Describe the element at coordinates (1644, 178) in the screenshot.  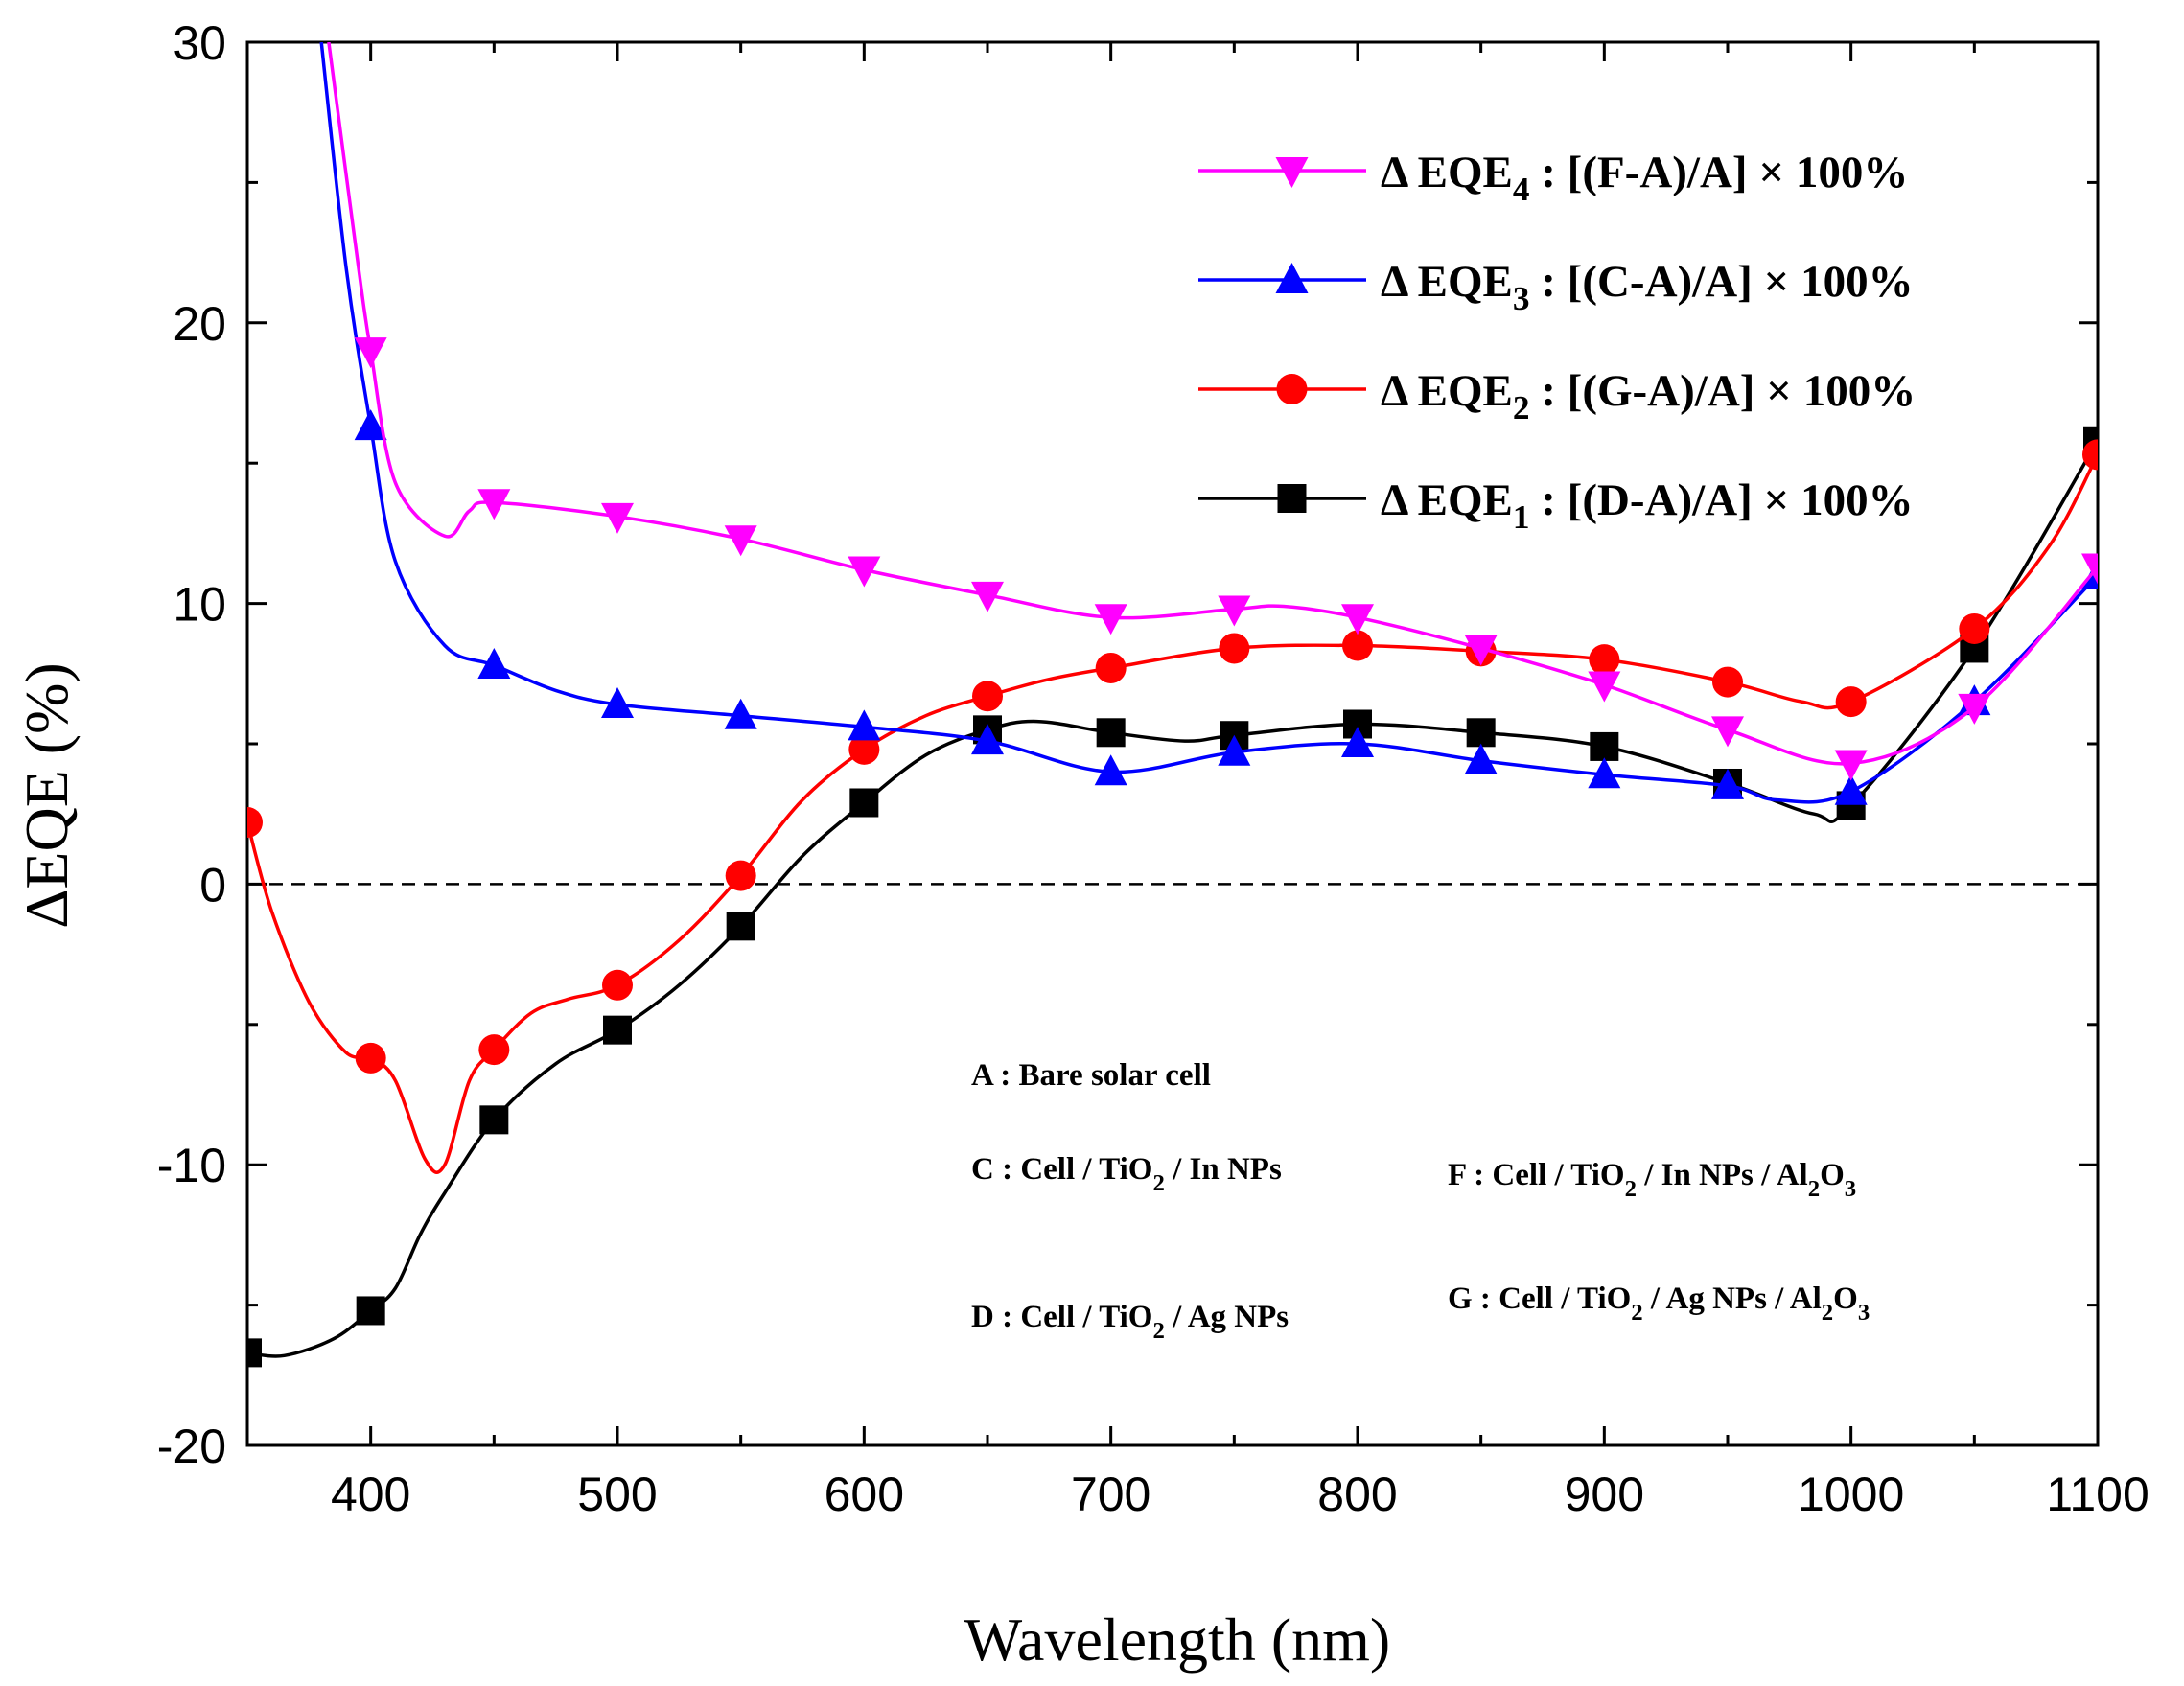
I see `legend-label-eqe4: Δ EQE4 : [(F-A)/A] × 100%` at that location.